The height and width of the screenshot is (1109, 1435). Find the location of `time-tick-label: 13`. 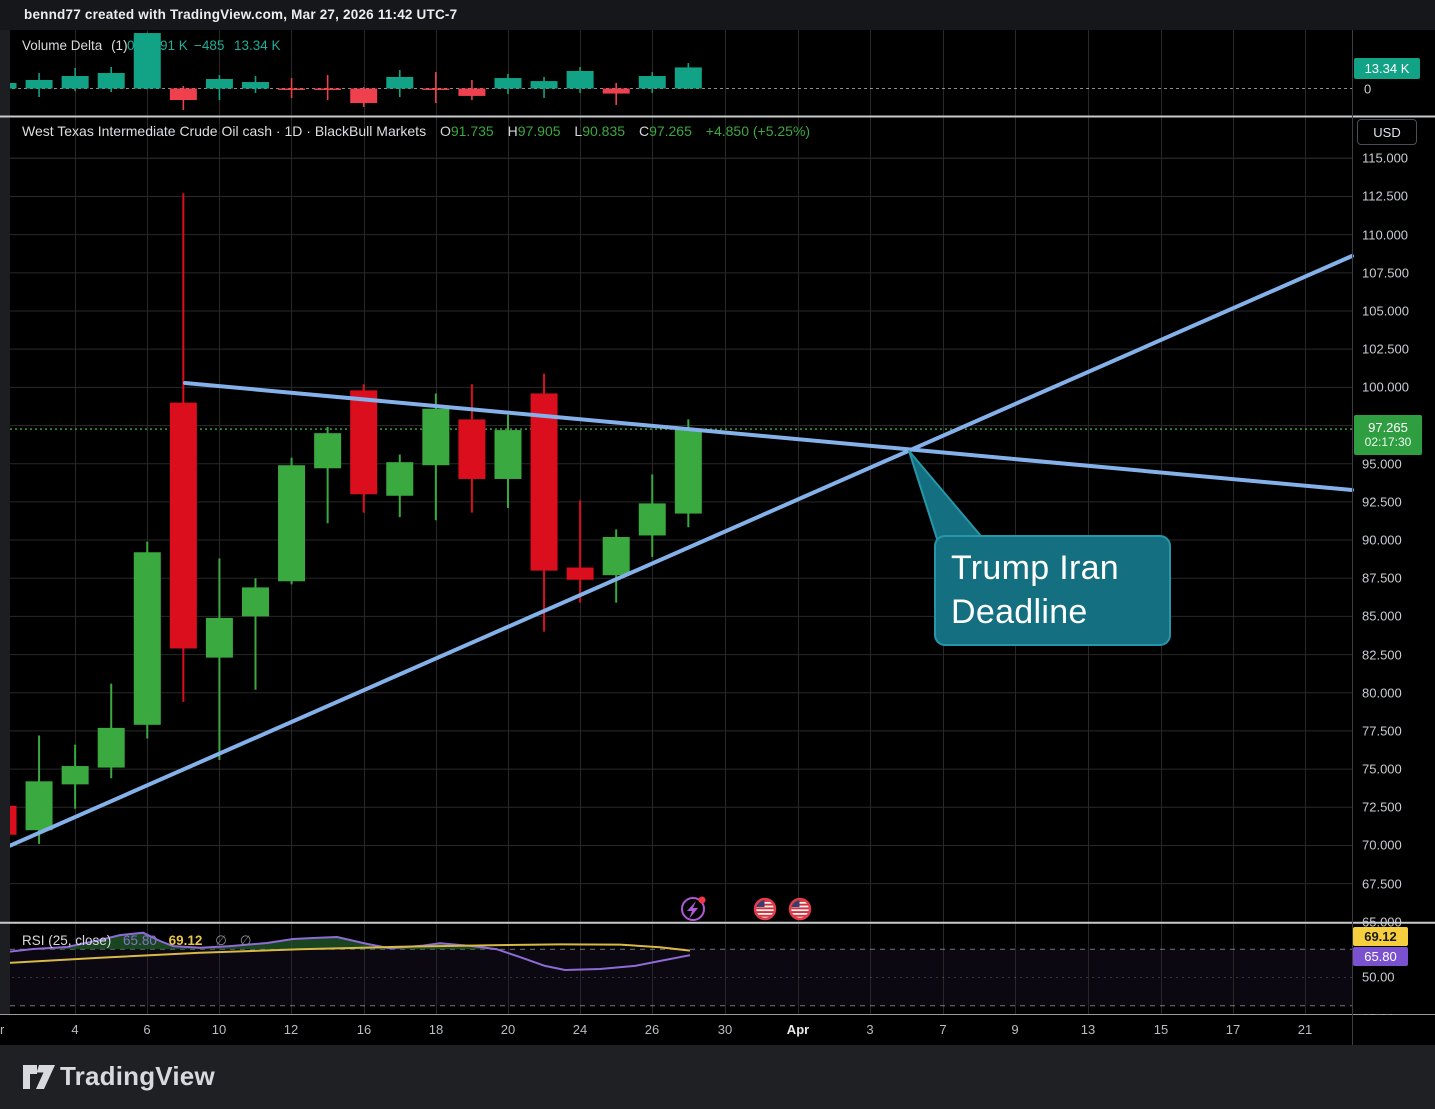

time-tick-label: 13 is located at coordinates (1088, 1029).